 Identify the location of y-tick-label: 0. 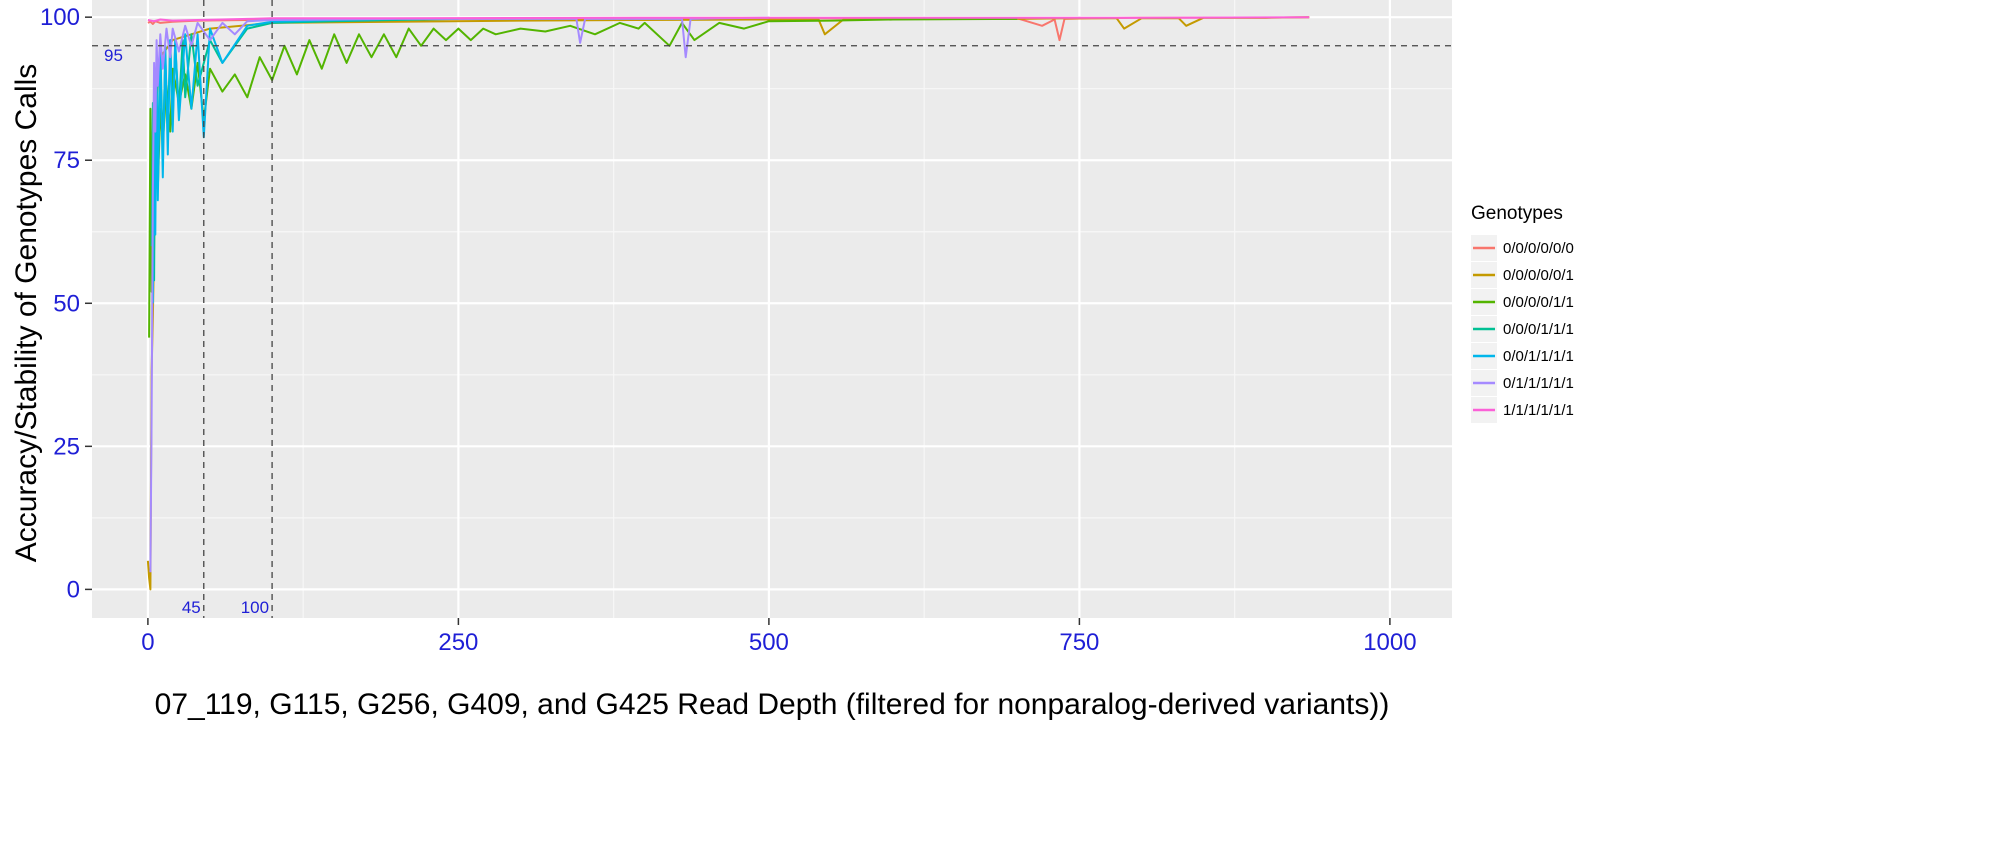
(73, 589).